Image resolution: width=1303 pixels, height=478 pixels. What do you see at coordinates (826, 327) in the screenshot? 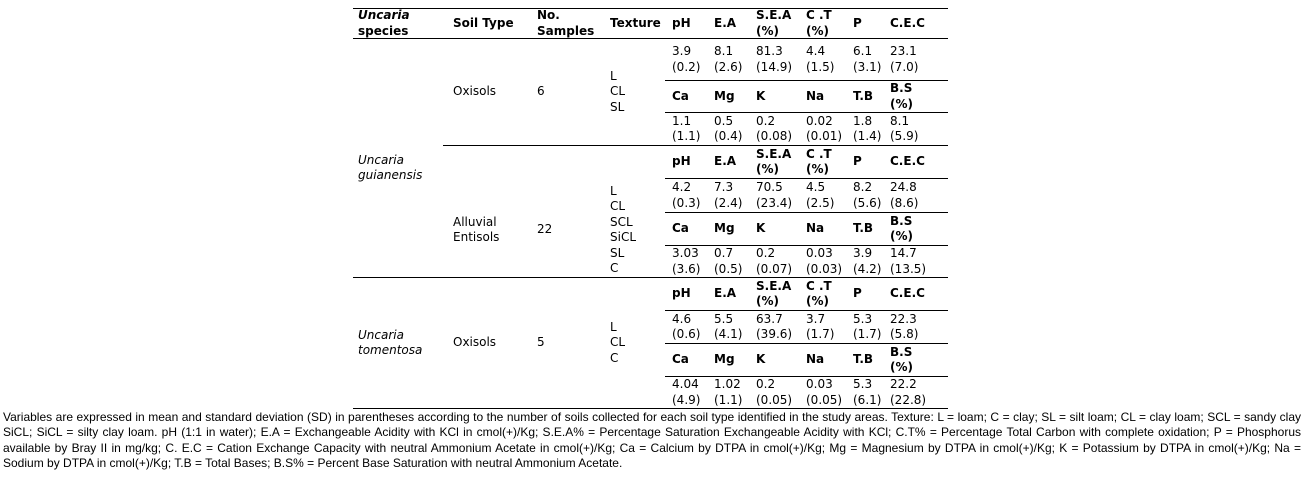
I see `cell-ct: 3.7 (1.7)` at bounding box center [826, 327].